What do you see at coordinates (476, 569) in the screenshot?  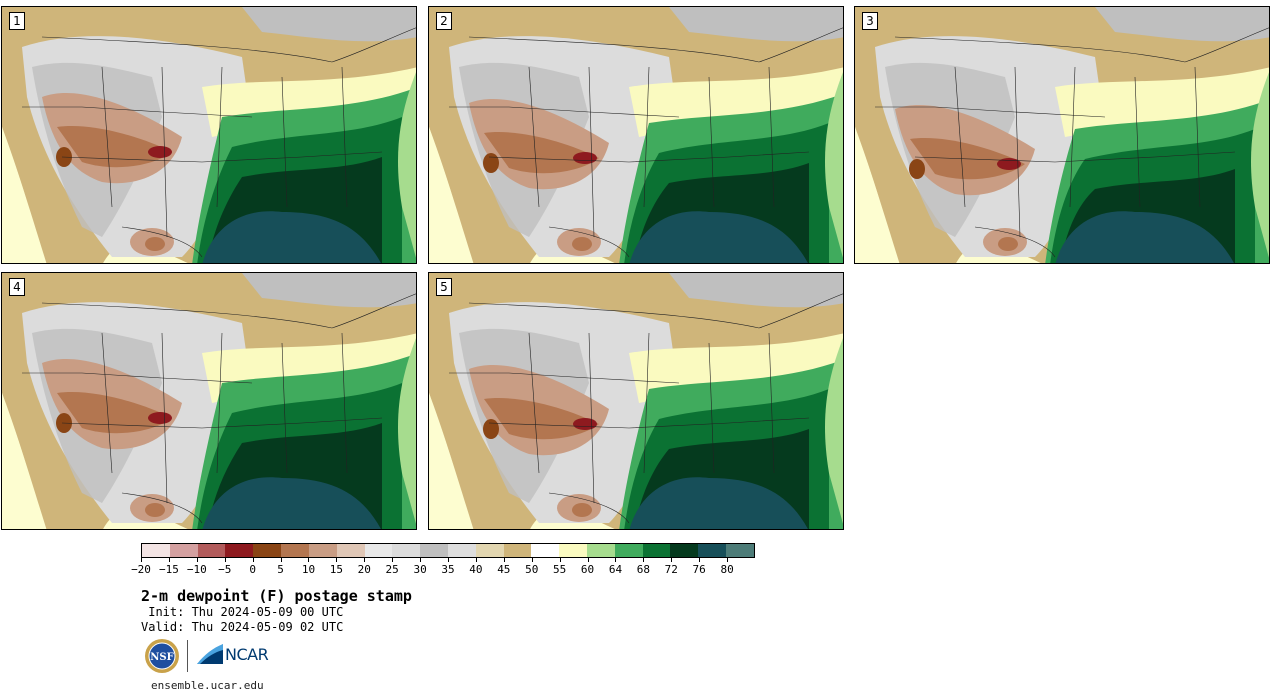 I see `colorbar-tick-label: 40` at bounding box center [476, 569].